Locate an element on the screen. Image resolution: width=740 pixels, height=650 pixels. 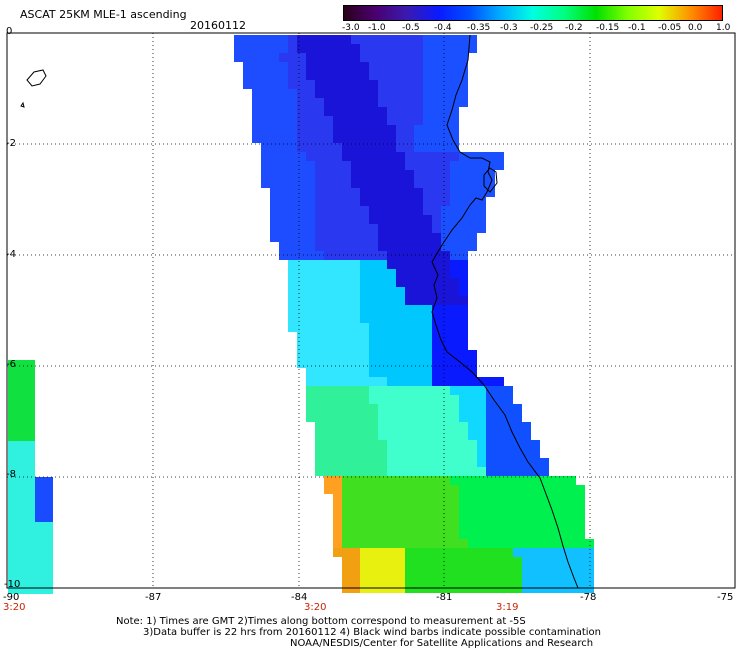
lon-label-m90: -90 is located at coordinates (11, 597).